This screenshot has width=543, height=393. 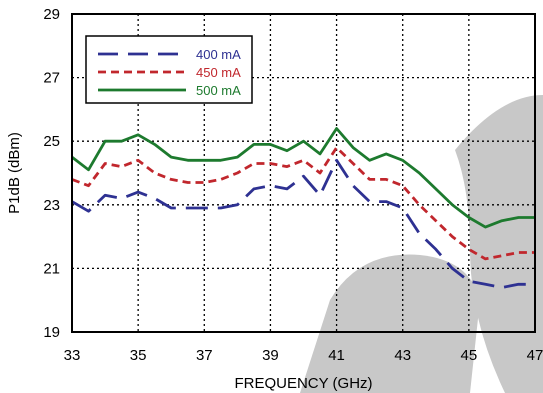 What do you see at coordinates (51, 14) in the screenshot?
I see `y-tick-label: 29` at bounding box center [51, 14].